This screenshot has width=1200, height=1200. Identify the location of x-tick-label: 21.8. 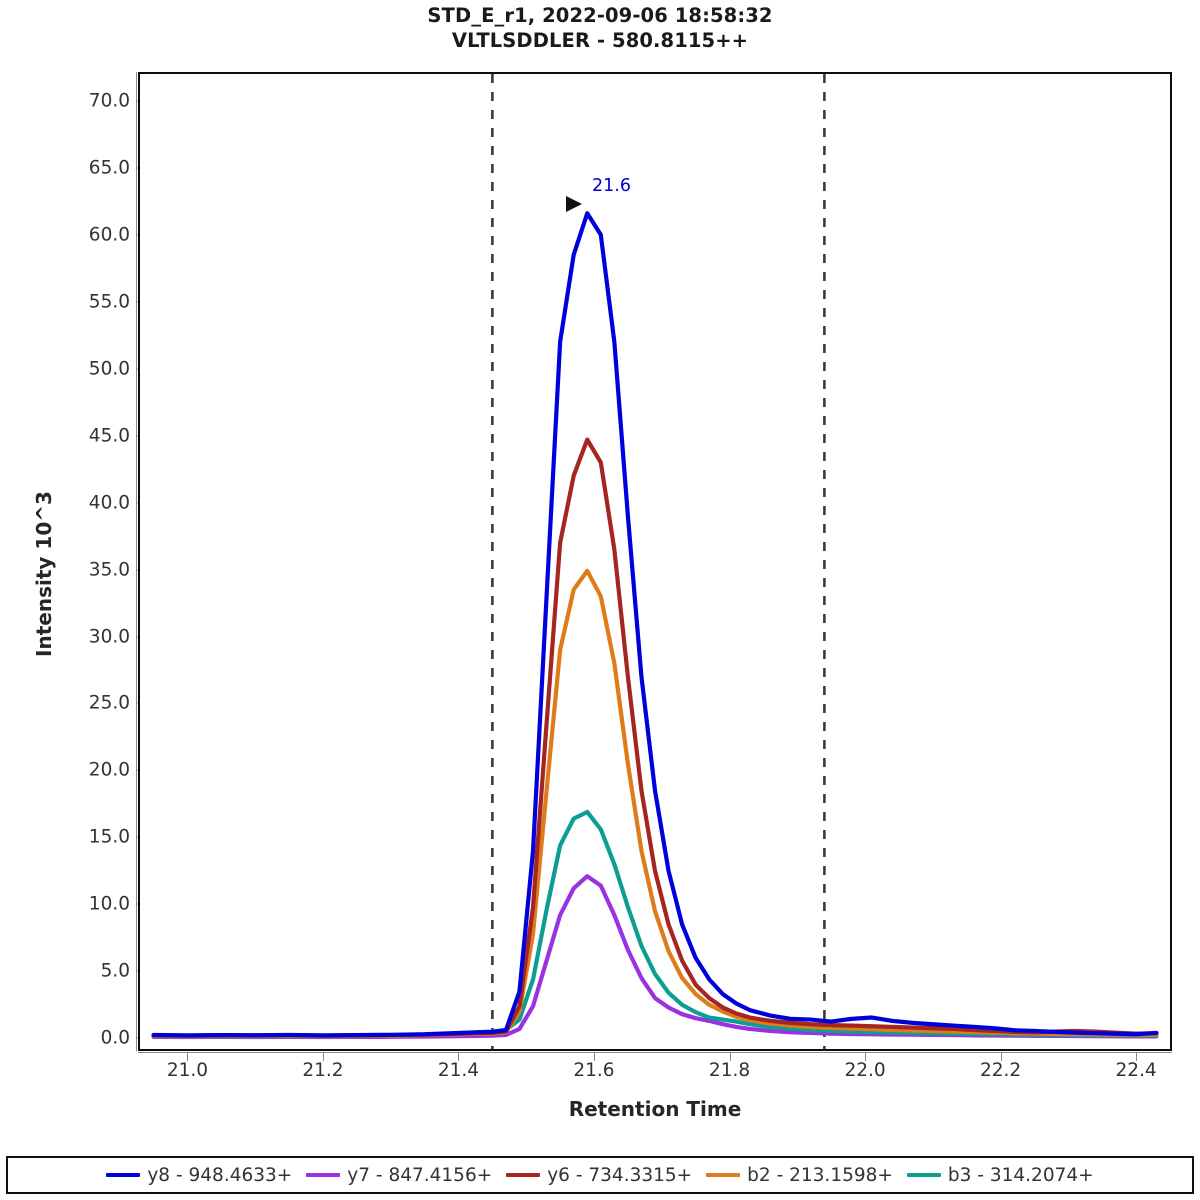
(729, 1070).